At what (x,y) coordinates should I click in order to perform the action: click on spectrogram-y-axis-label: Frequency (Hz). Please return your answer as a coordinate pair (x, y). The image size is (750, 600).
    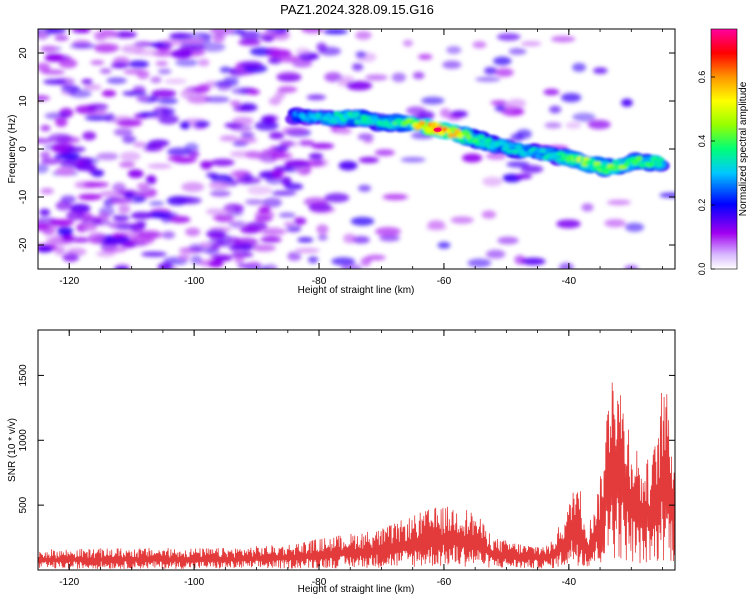
    Looking at the image, I should click on (12, 149).